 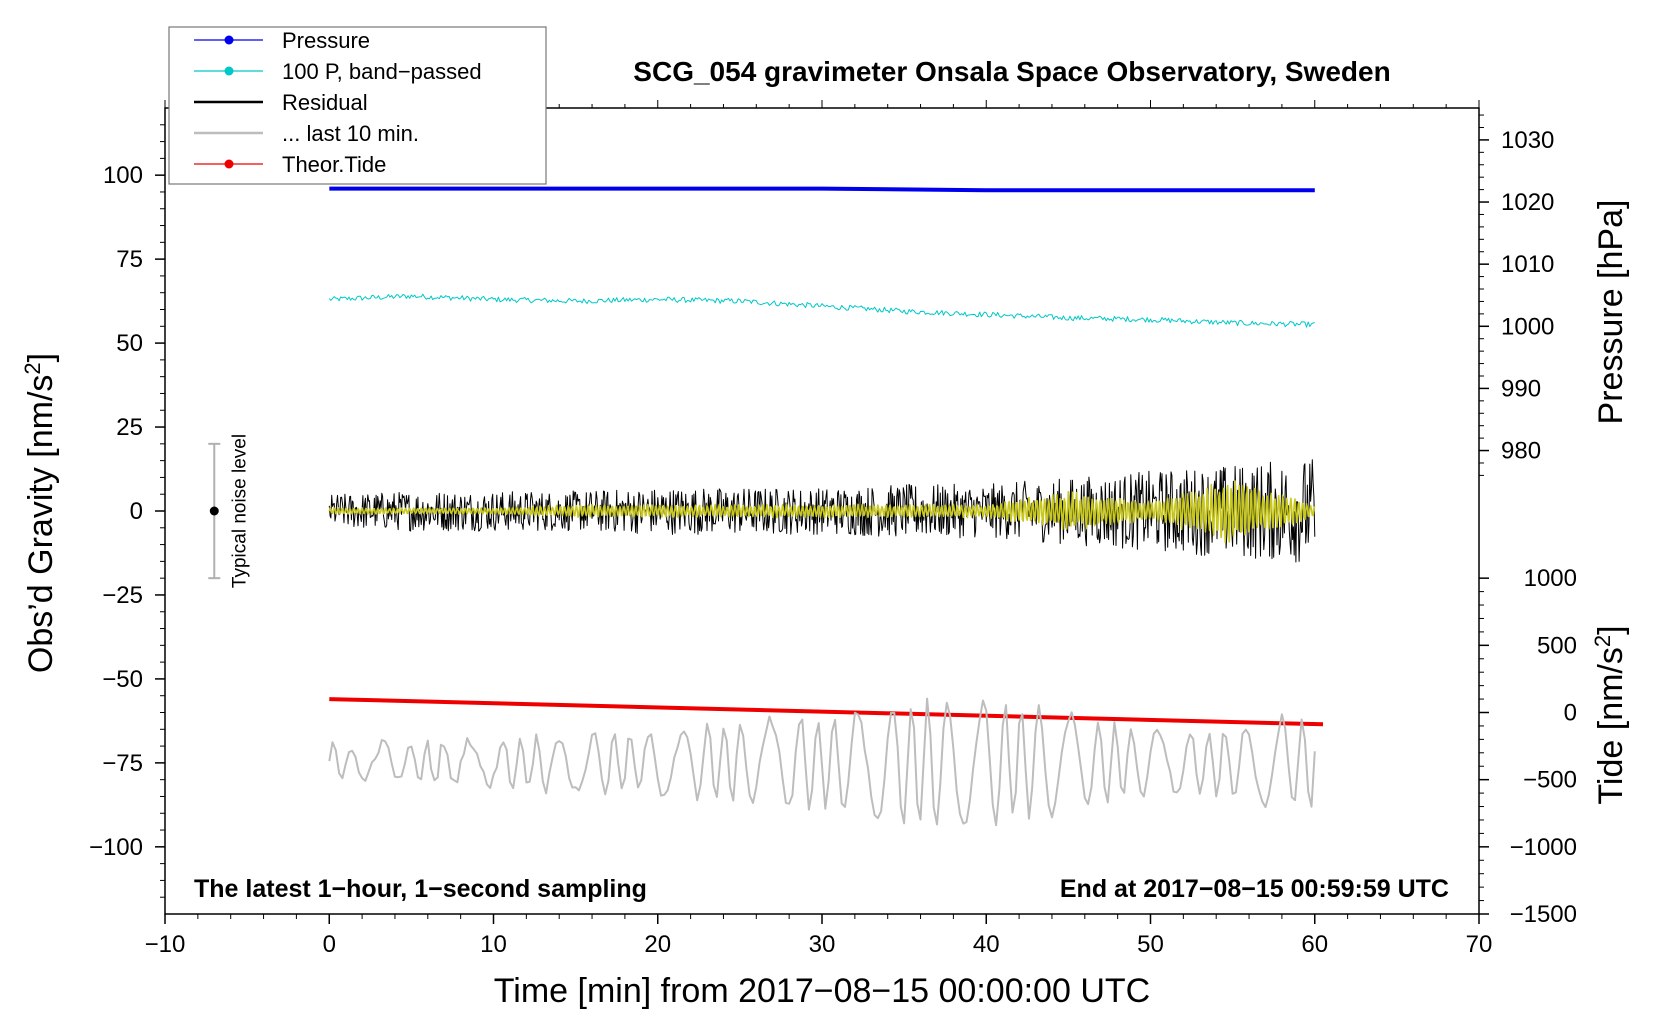 I want to click on annotation-right: End at 2017−08−15 00:59:59 UTC, so click(x=1254, y=889).